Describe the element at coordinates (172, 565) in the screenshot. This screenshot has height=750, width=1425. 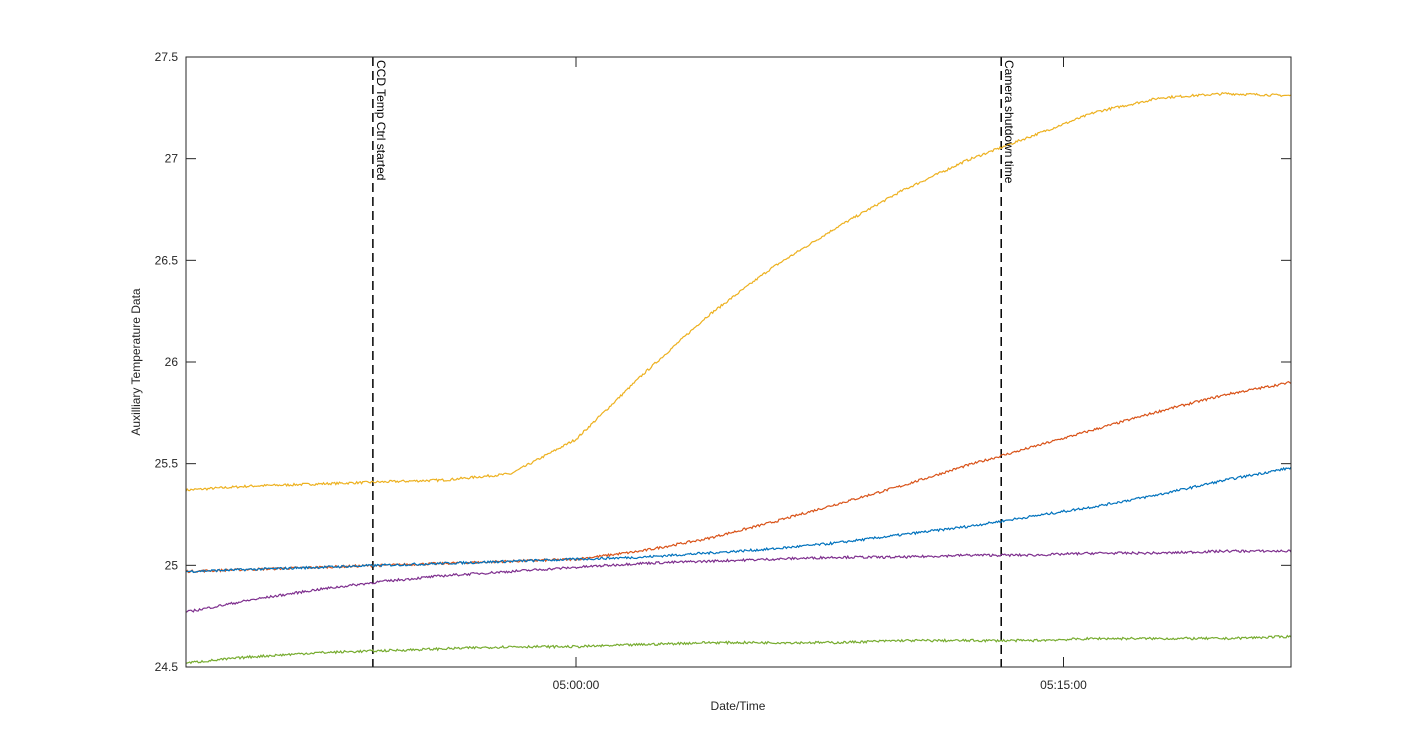
I see `y-tick-label-25: 25` at that location.